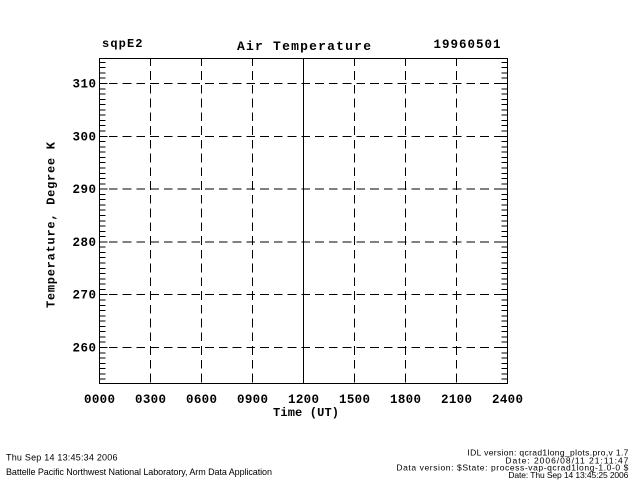  Describe the element at coordinates (405, 400) in the screenshot. I see `svg-text: 1800` at that location.